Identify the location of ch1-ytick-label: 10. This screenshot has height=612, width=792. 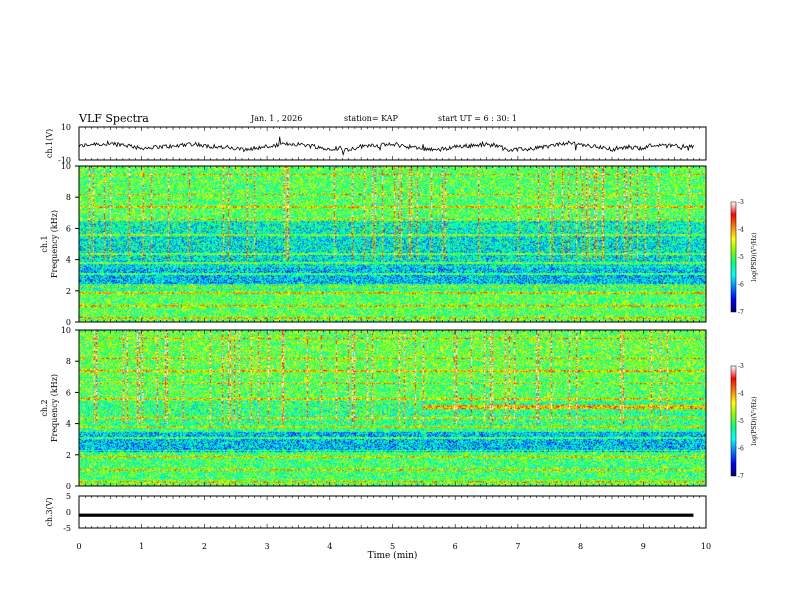
(66, 127).